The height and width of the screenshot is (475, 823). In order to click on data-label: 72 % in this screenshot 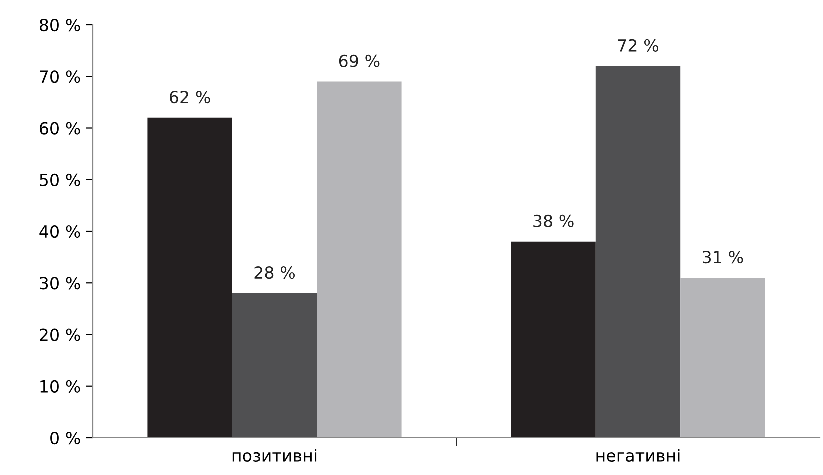, I will do `click(638, 45)`.